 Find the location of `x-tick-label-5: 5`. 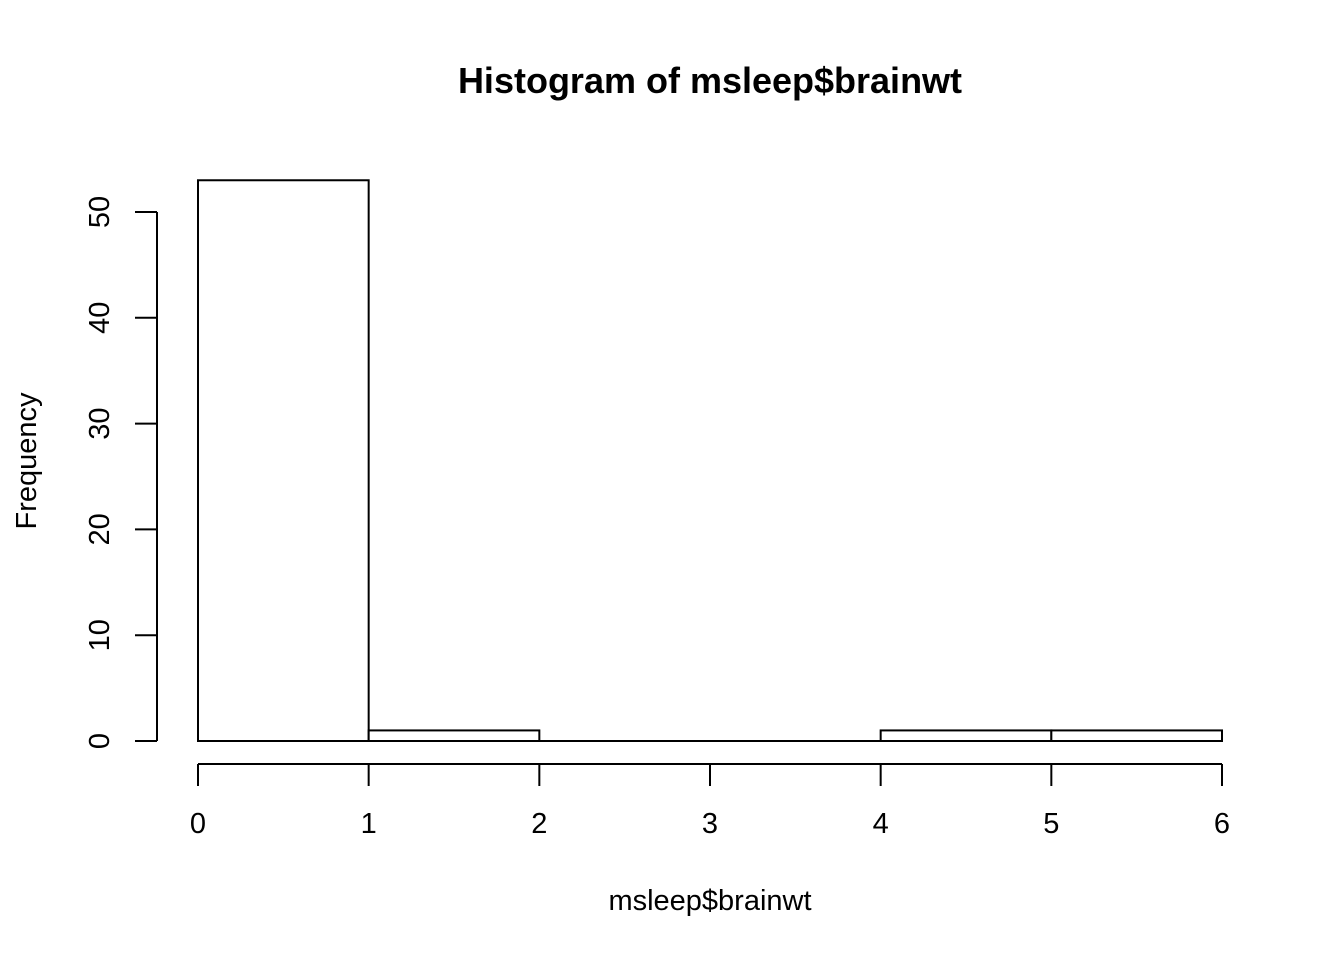

x-tick-label-5: 5 is located at coordinates (1051, 824).